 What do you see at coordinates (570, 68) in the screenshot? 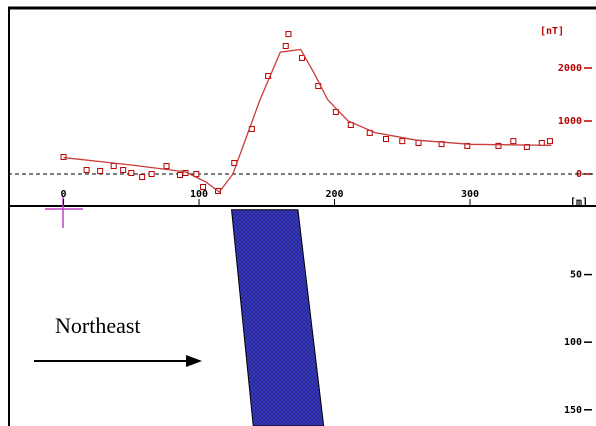
I see `y-tick-label: 2000` at bounding box center [570, 68].